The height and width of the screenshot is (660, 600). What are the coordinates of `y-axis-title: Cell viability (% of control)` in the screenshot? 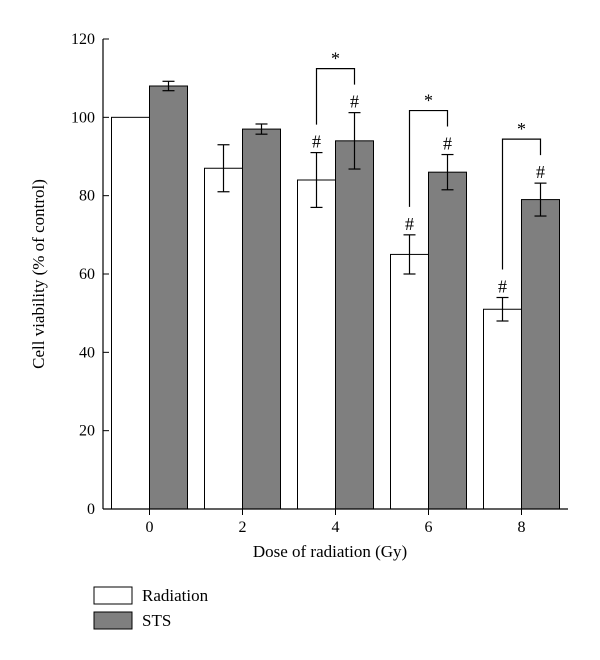 It's located at (38, 274).